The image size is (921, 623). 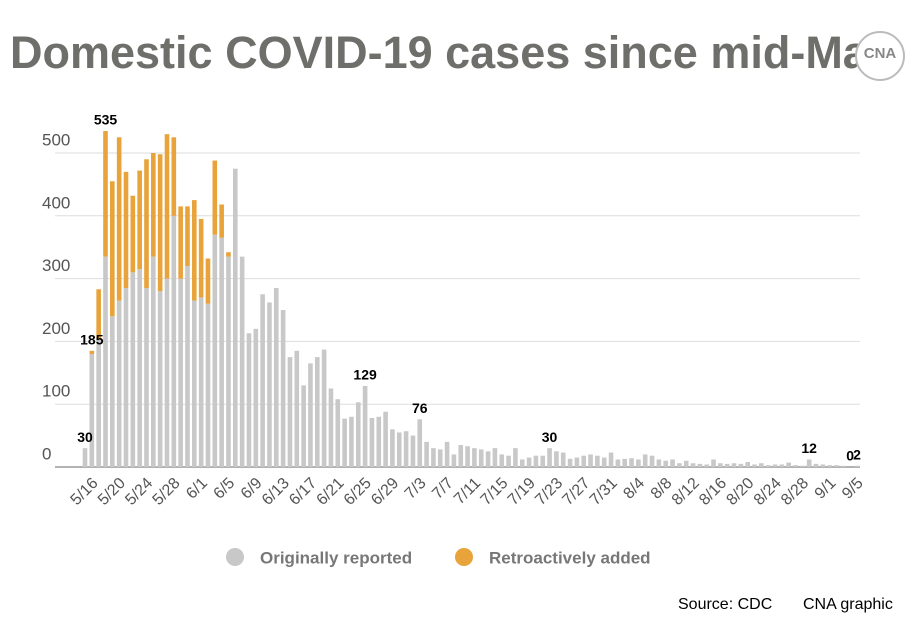 What do you see at coordinates (550, 437) in the screenshot?
I see `data-label: 30` at bounding box center [550, 437].